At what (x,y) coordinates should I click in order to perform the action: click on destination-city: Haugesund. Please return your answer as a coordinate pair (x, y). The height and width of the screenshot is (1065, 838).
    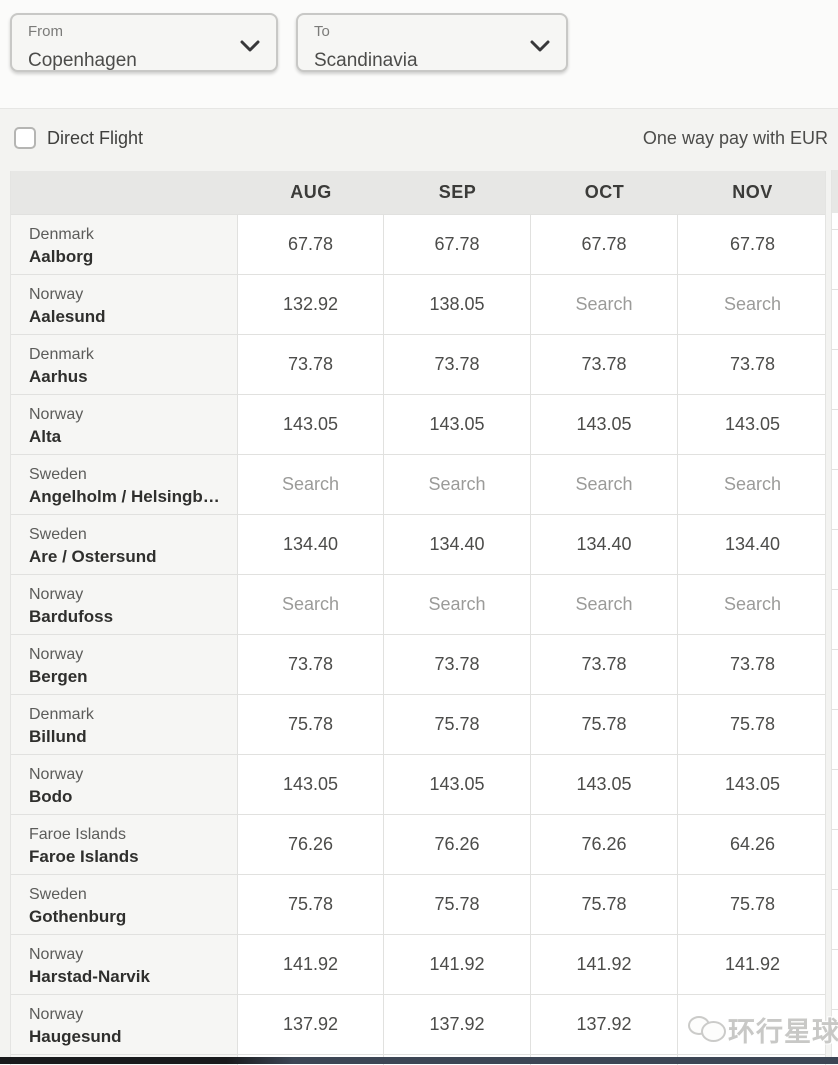
    Looking at the image, I should click on (75, 1036).